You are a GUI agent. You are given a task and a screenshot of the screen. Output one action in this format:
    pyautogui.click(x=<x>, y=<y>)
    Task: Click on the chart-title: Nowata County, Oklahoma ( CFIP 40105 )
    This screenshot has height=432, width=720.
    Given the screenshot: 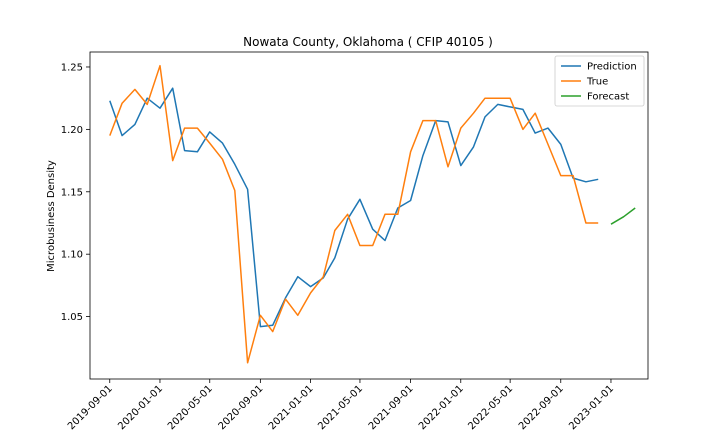 What is the action you would take?
    pyautogui.click(x=368, y=42)
    